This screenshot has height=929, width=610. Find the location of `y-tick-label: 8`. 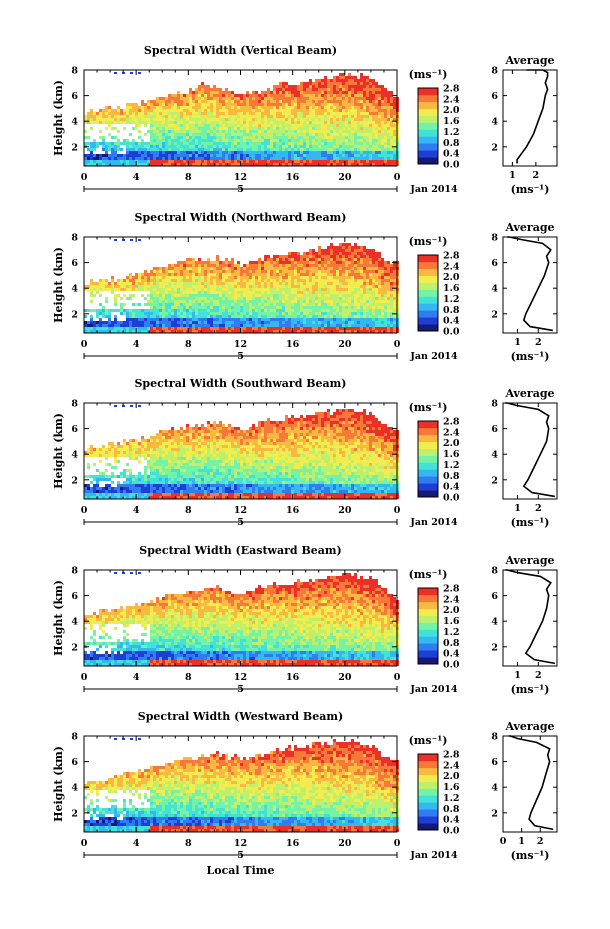

y-tick-label: 8 is located at coordinates (74, 71).